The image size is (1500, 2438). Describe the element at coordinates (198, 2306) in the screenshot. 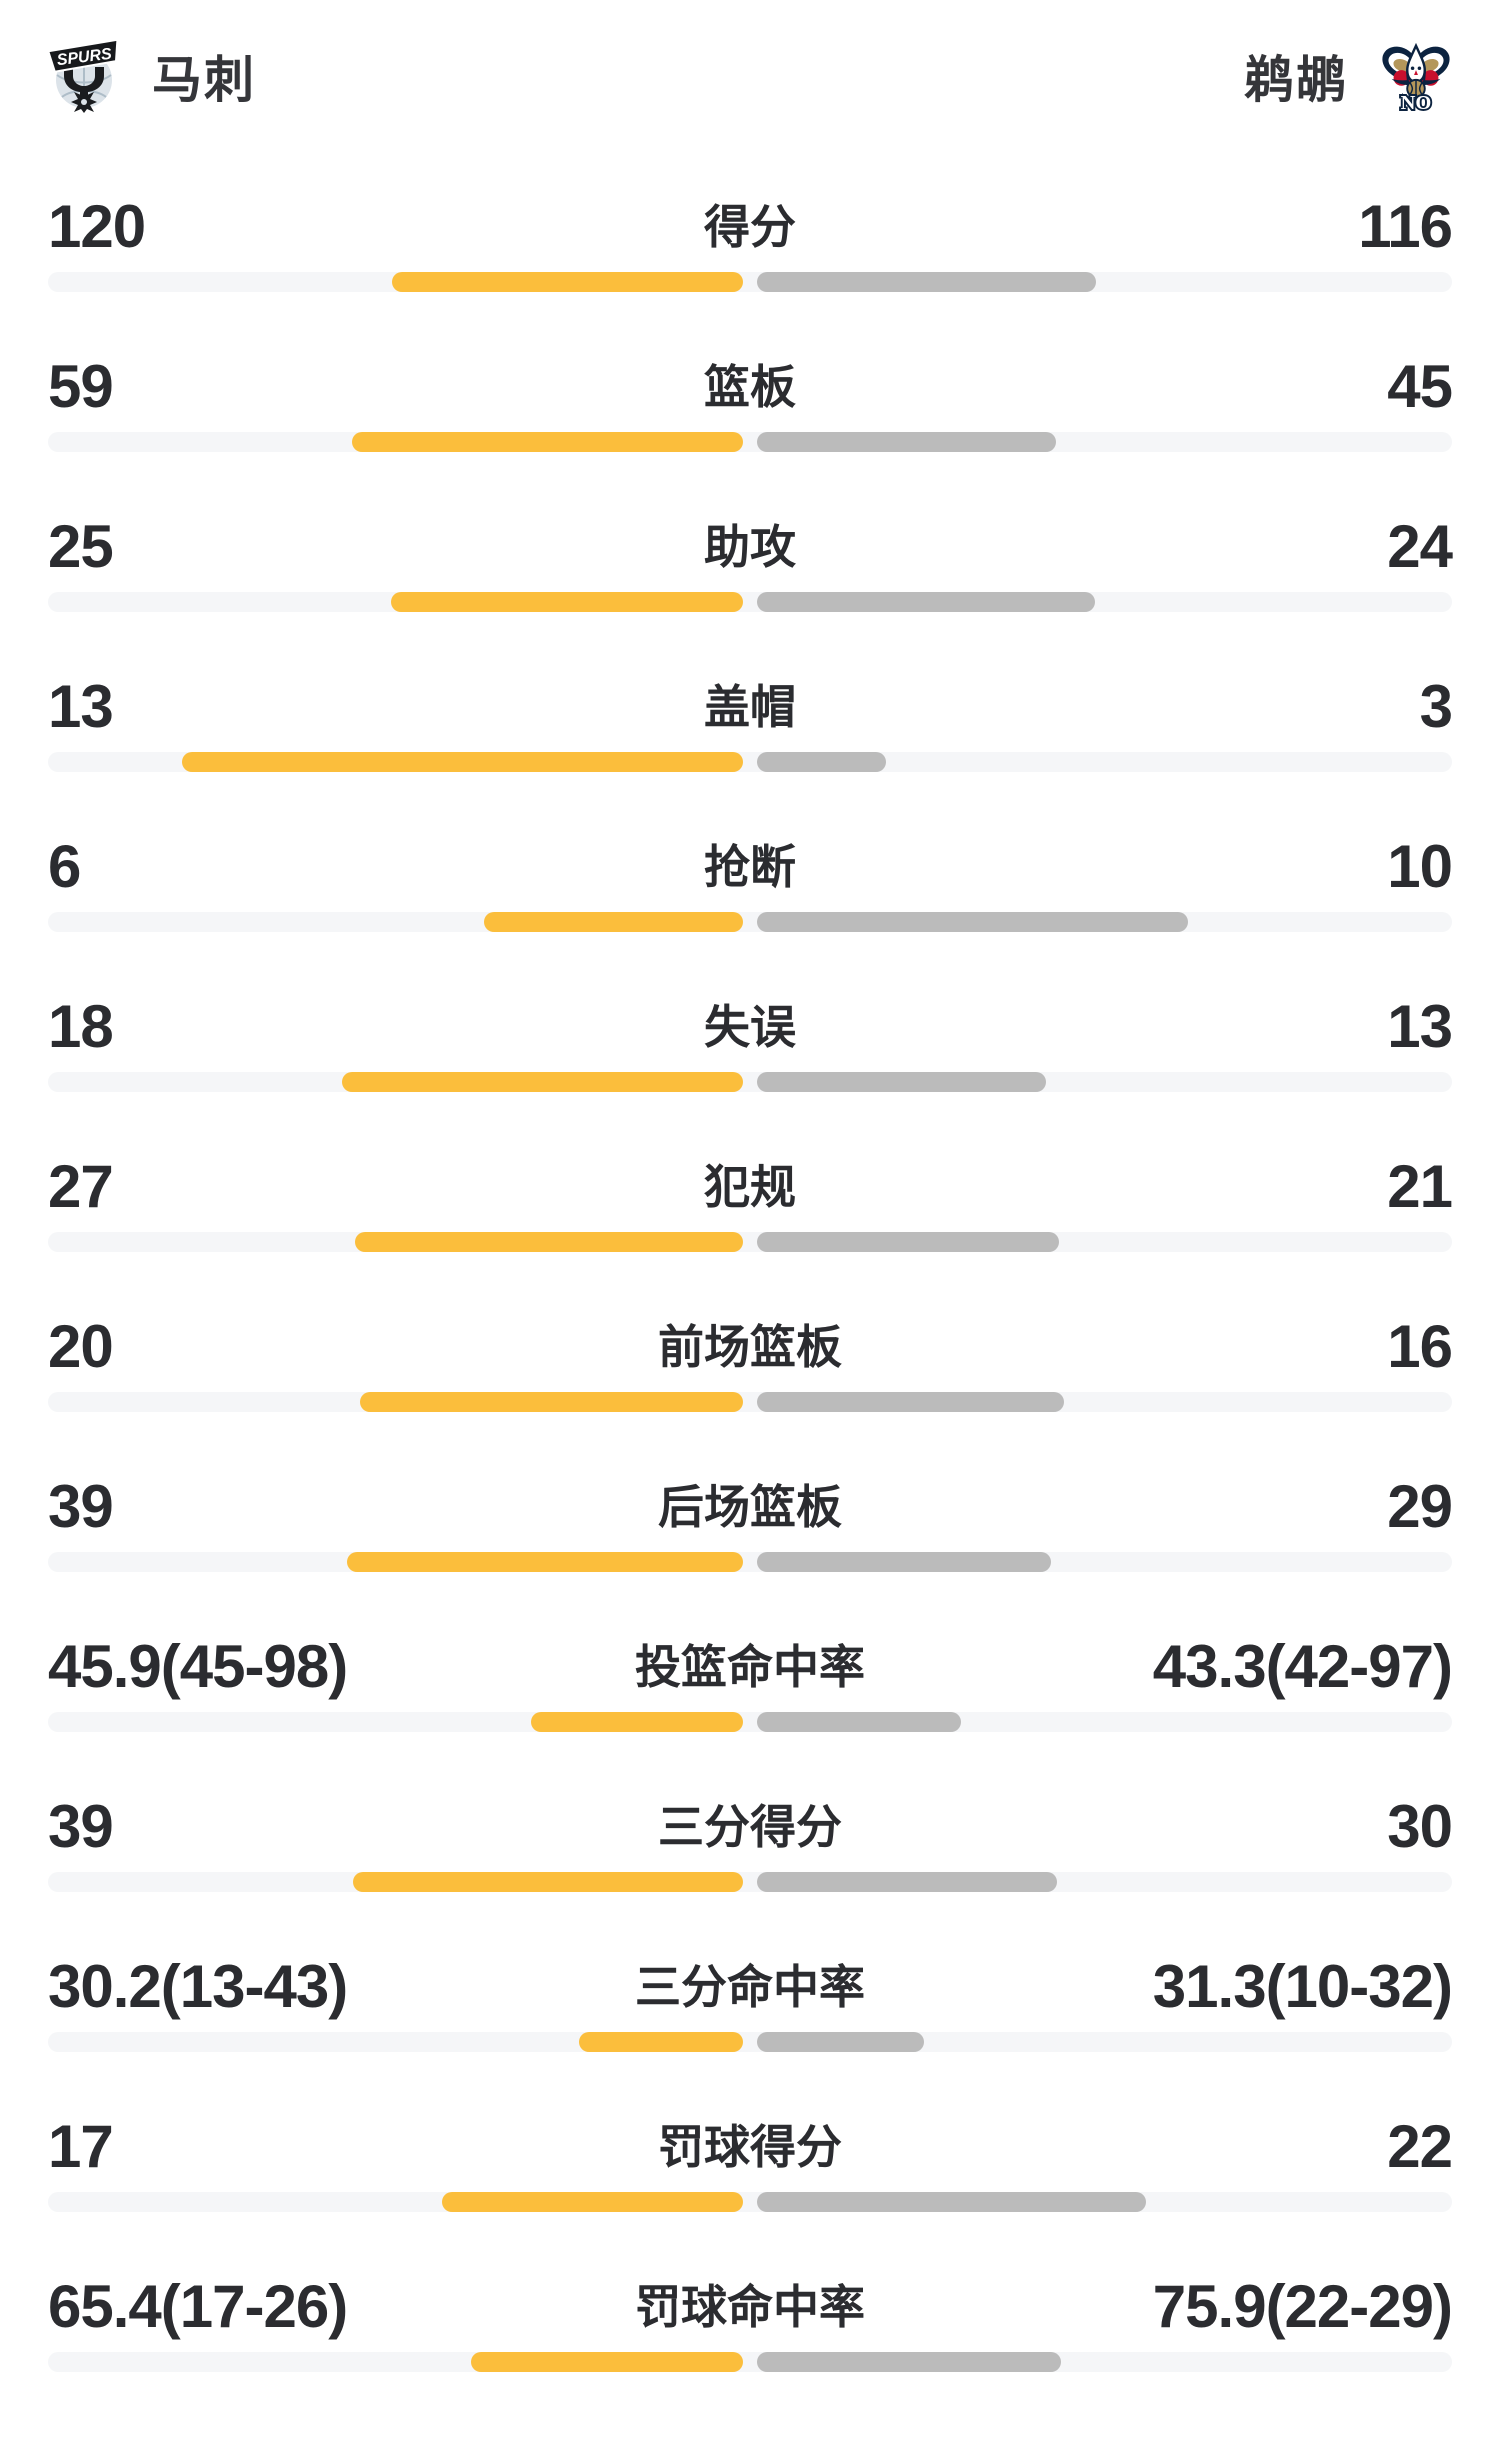

I see `home-team-value: 65.4(17-26)` at that location.